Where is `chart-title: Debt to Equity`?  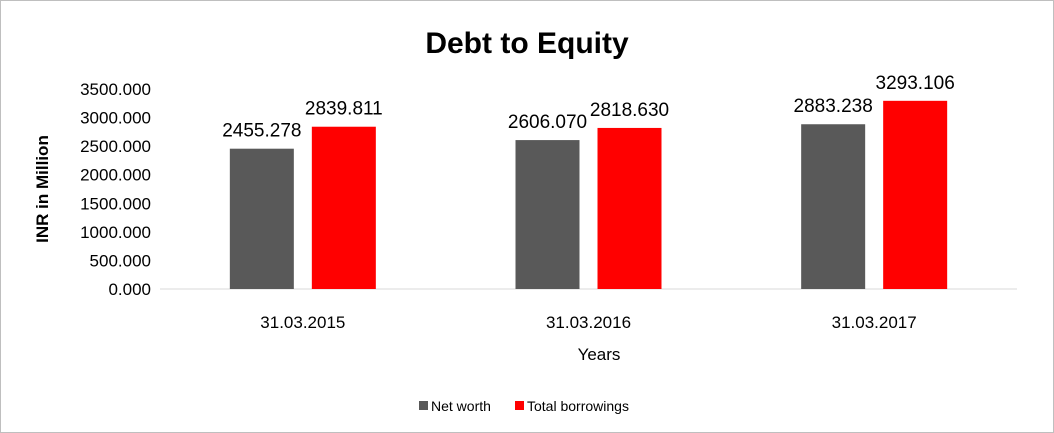 chart-title: Debt to Equity is located at coordinates (527, 43).